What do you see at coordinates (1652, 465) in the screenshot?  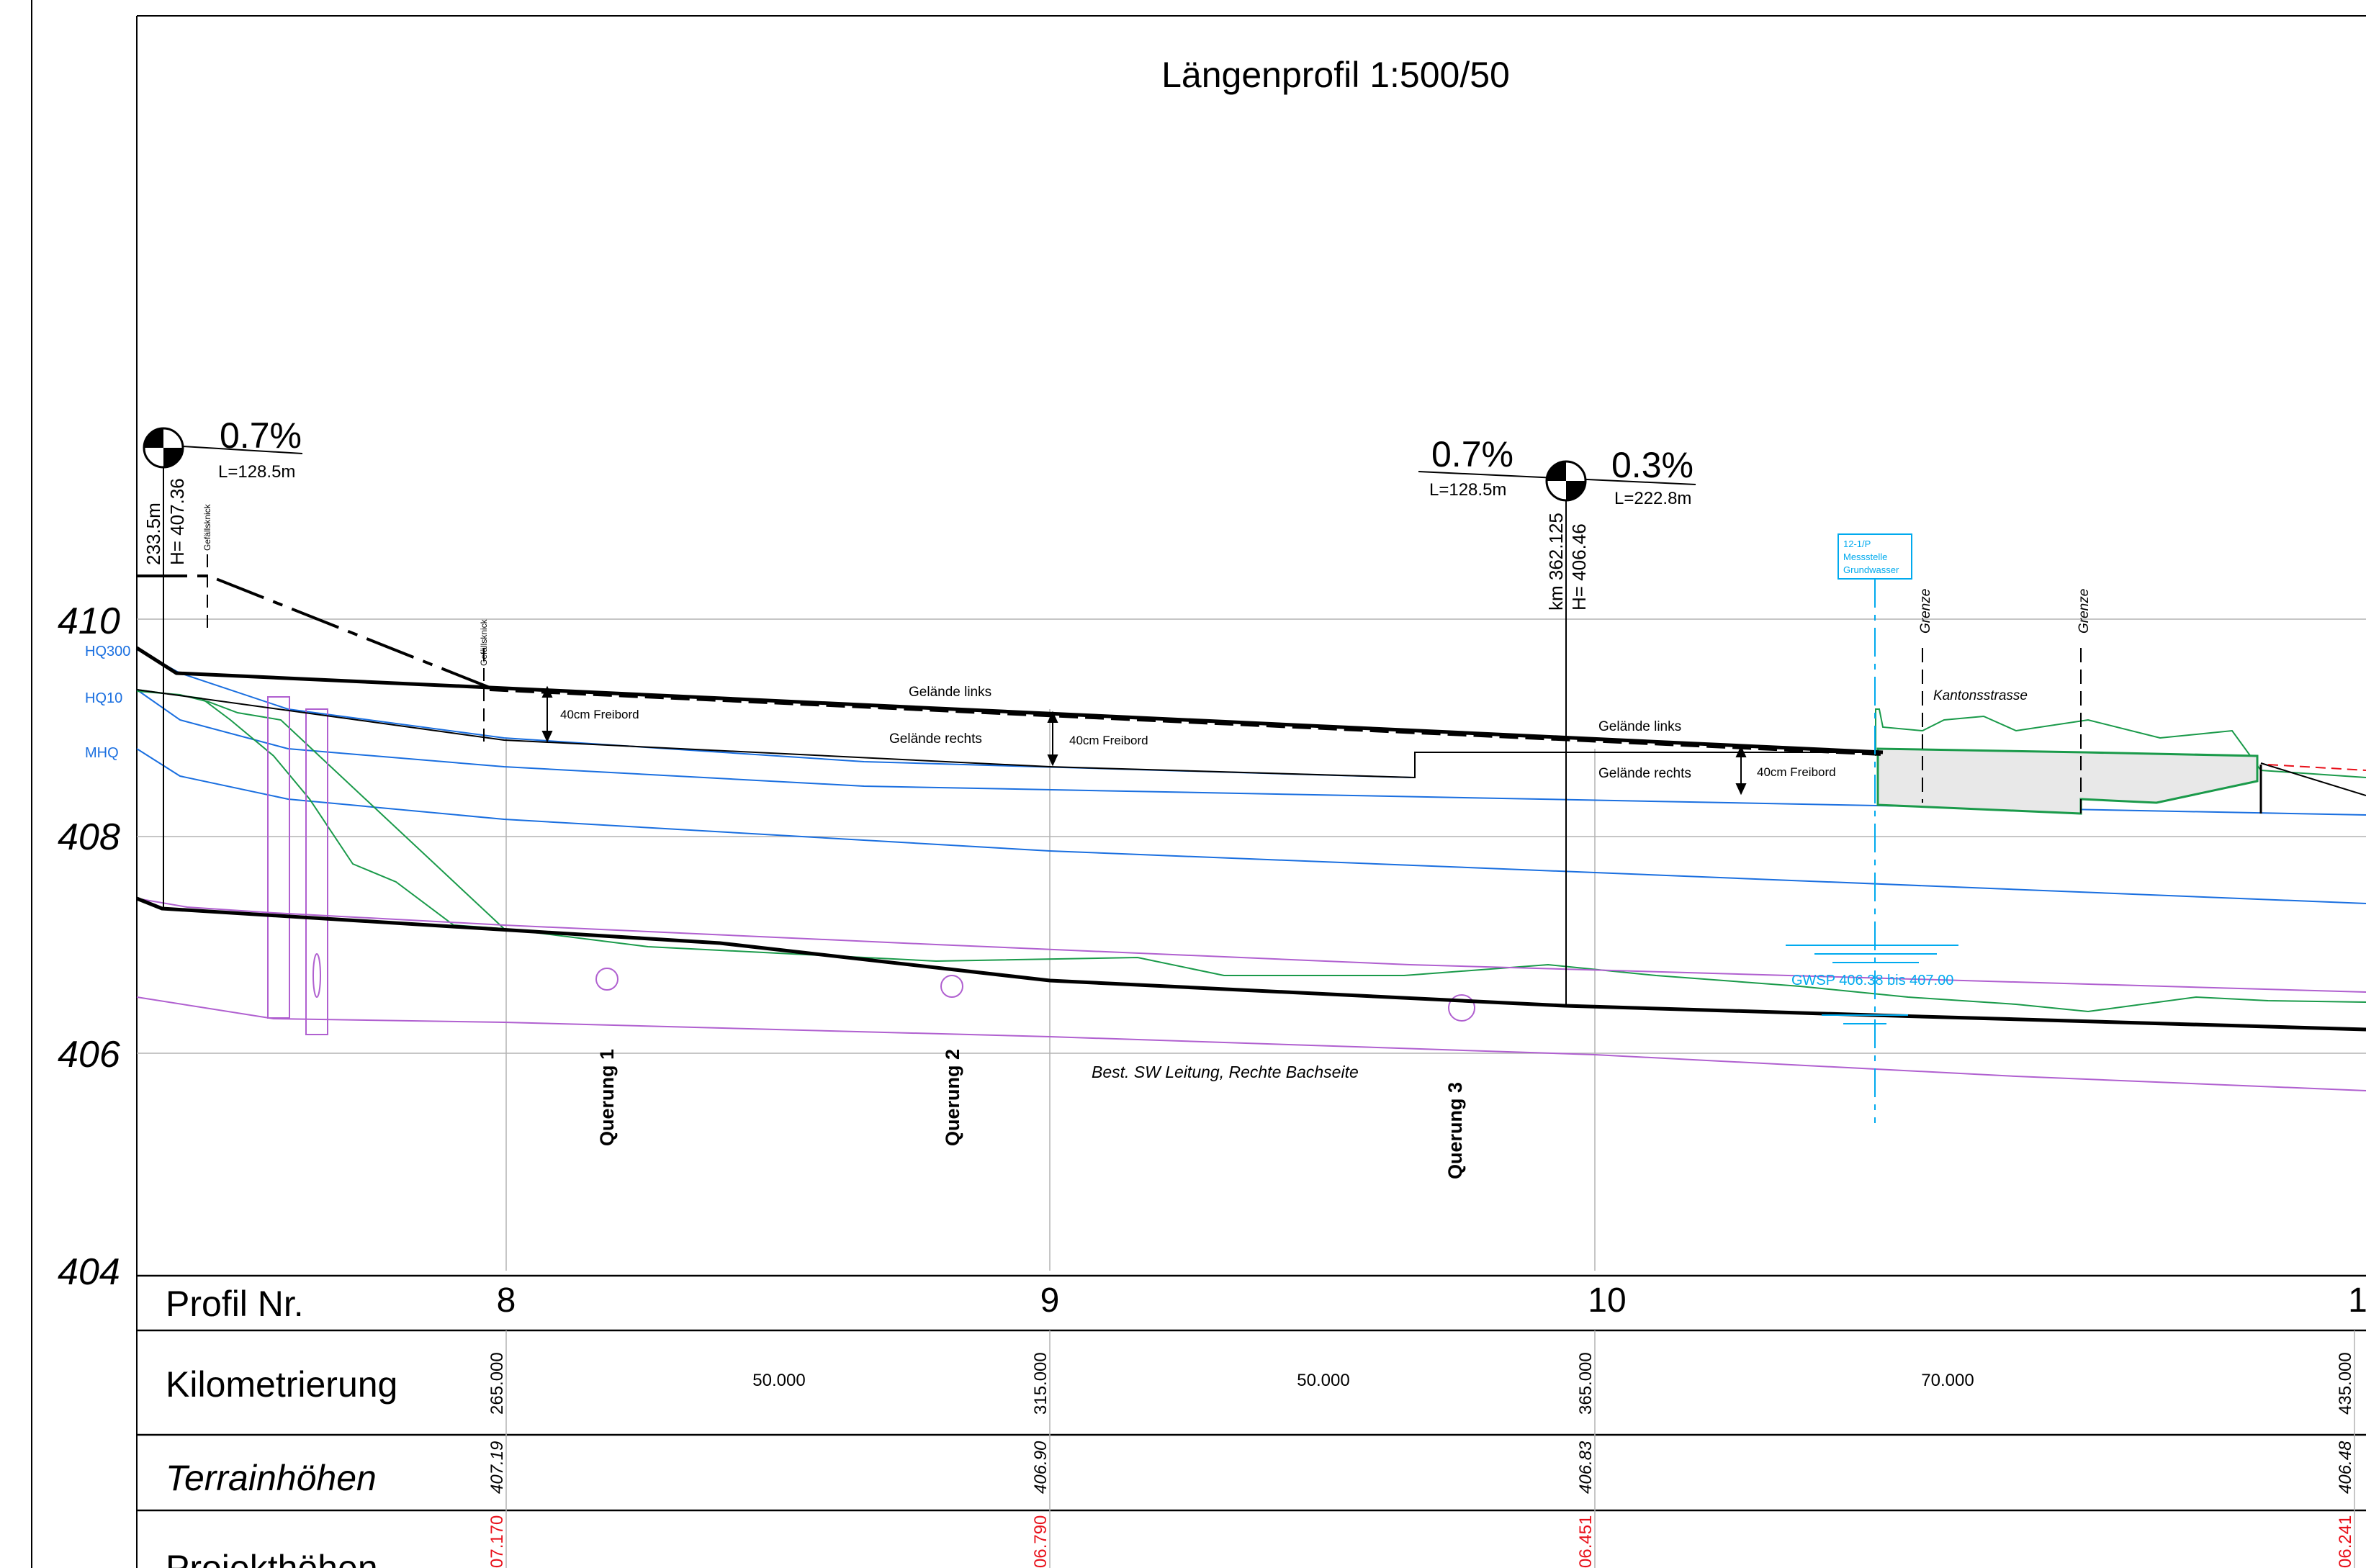 I see `slope-out-label: 0.3%` at bounding box center [1652, 465].